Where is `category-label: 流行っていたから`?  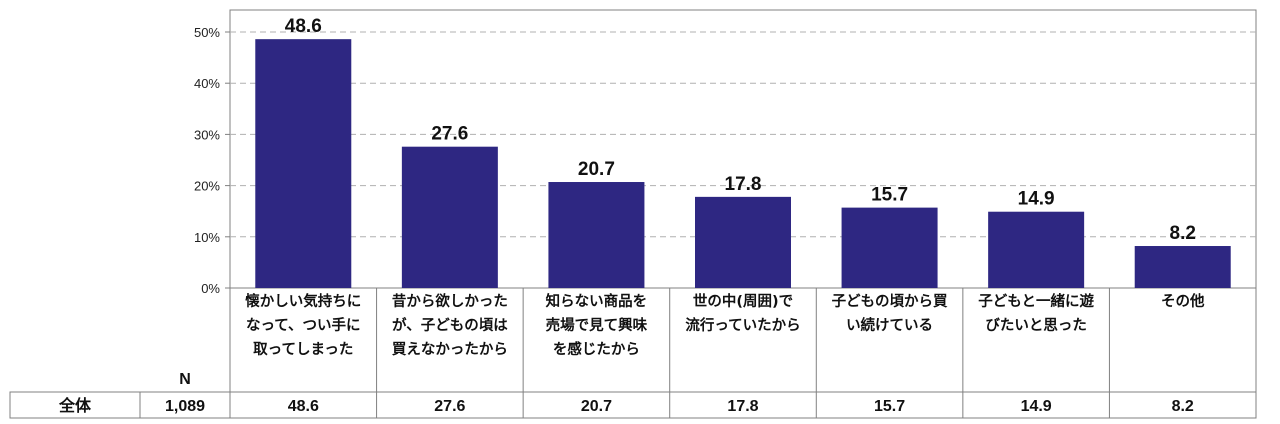 category-label: 流行っていたから is located at coordinates (742, 325).